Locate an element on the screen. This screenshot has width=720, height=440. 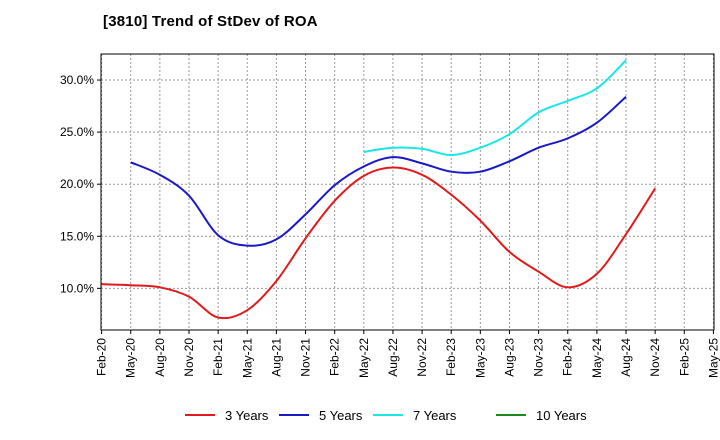
y-tick-label: 10.0% is located at coordinates (77, 288).